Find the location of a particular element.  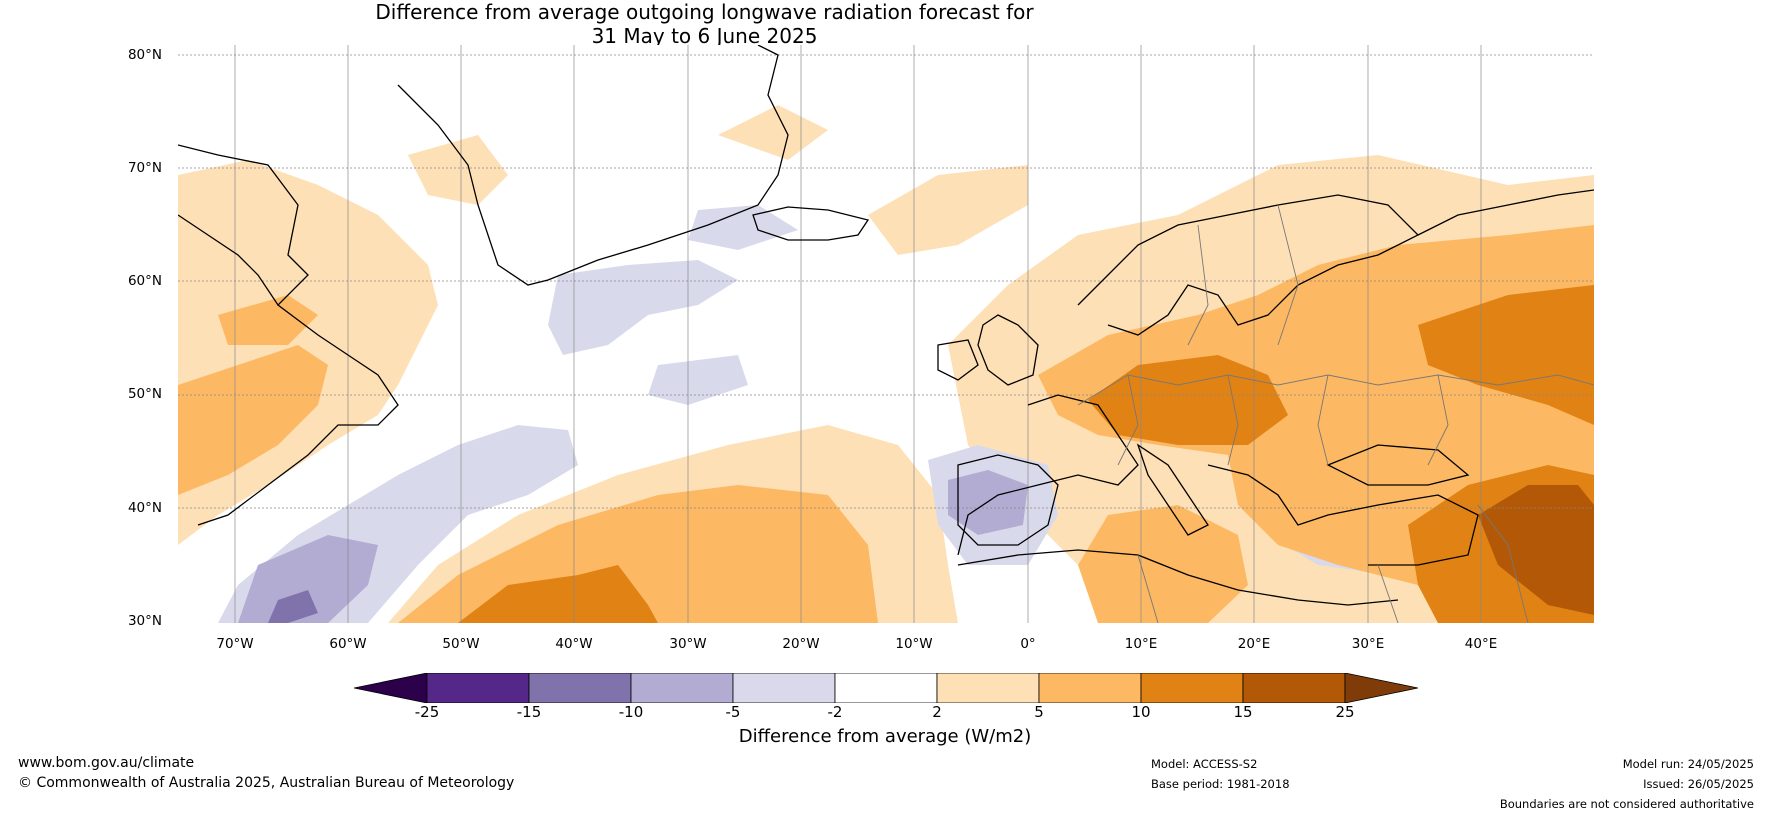

colorbar is located at coordinates (886, 688).